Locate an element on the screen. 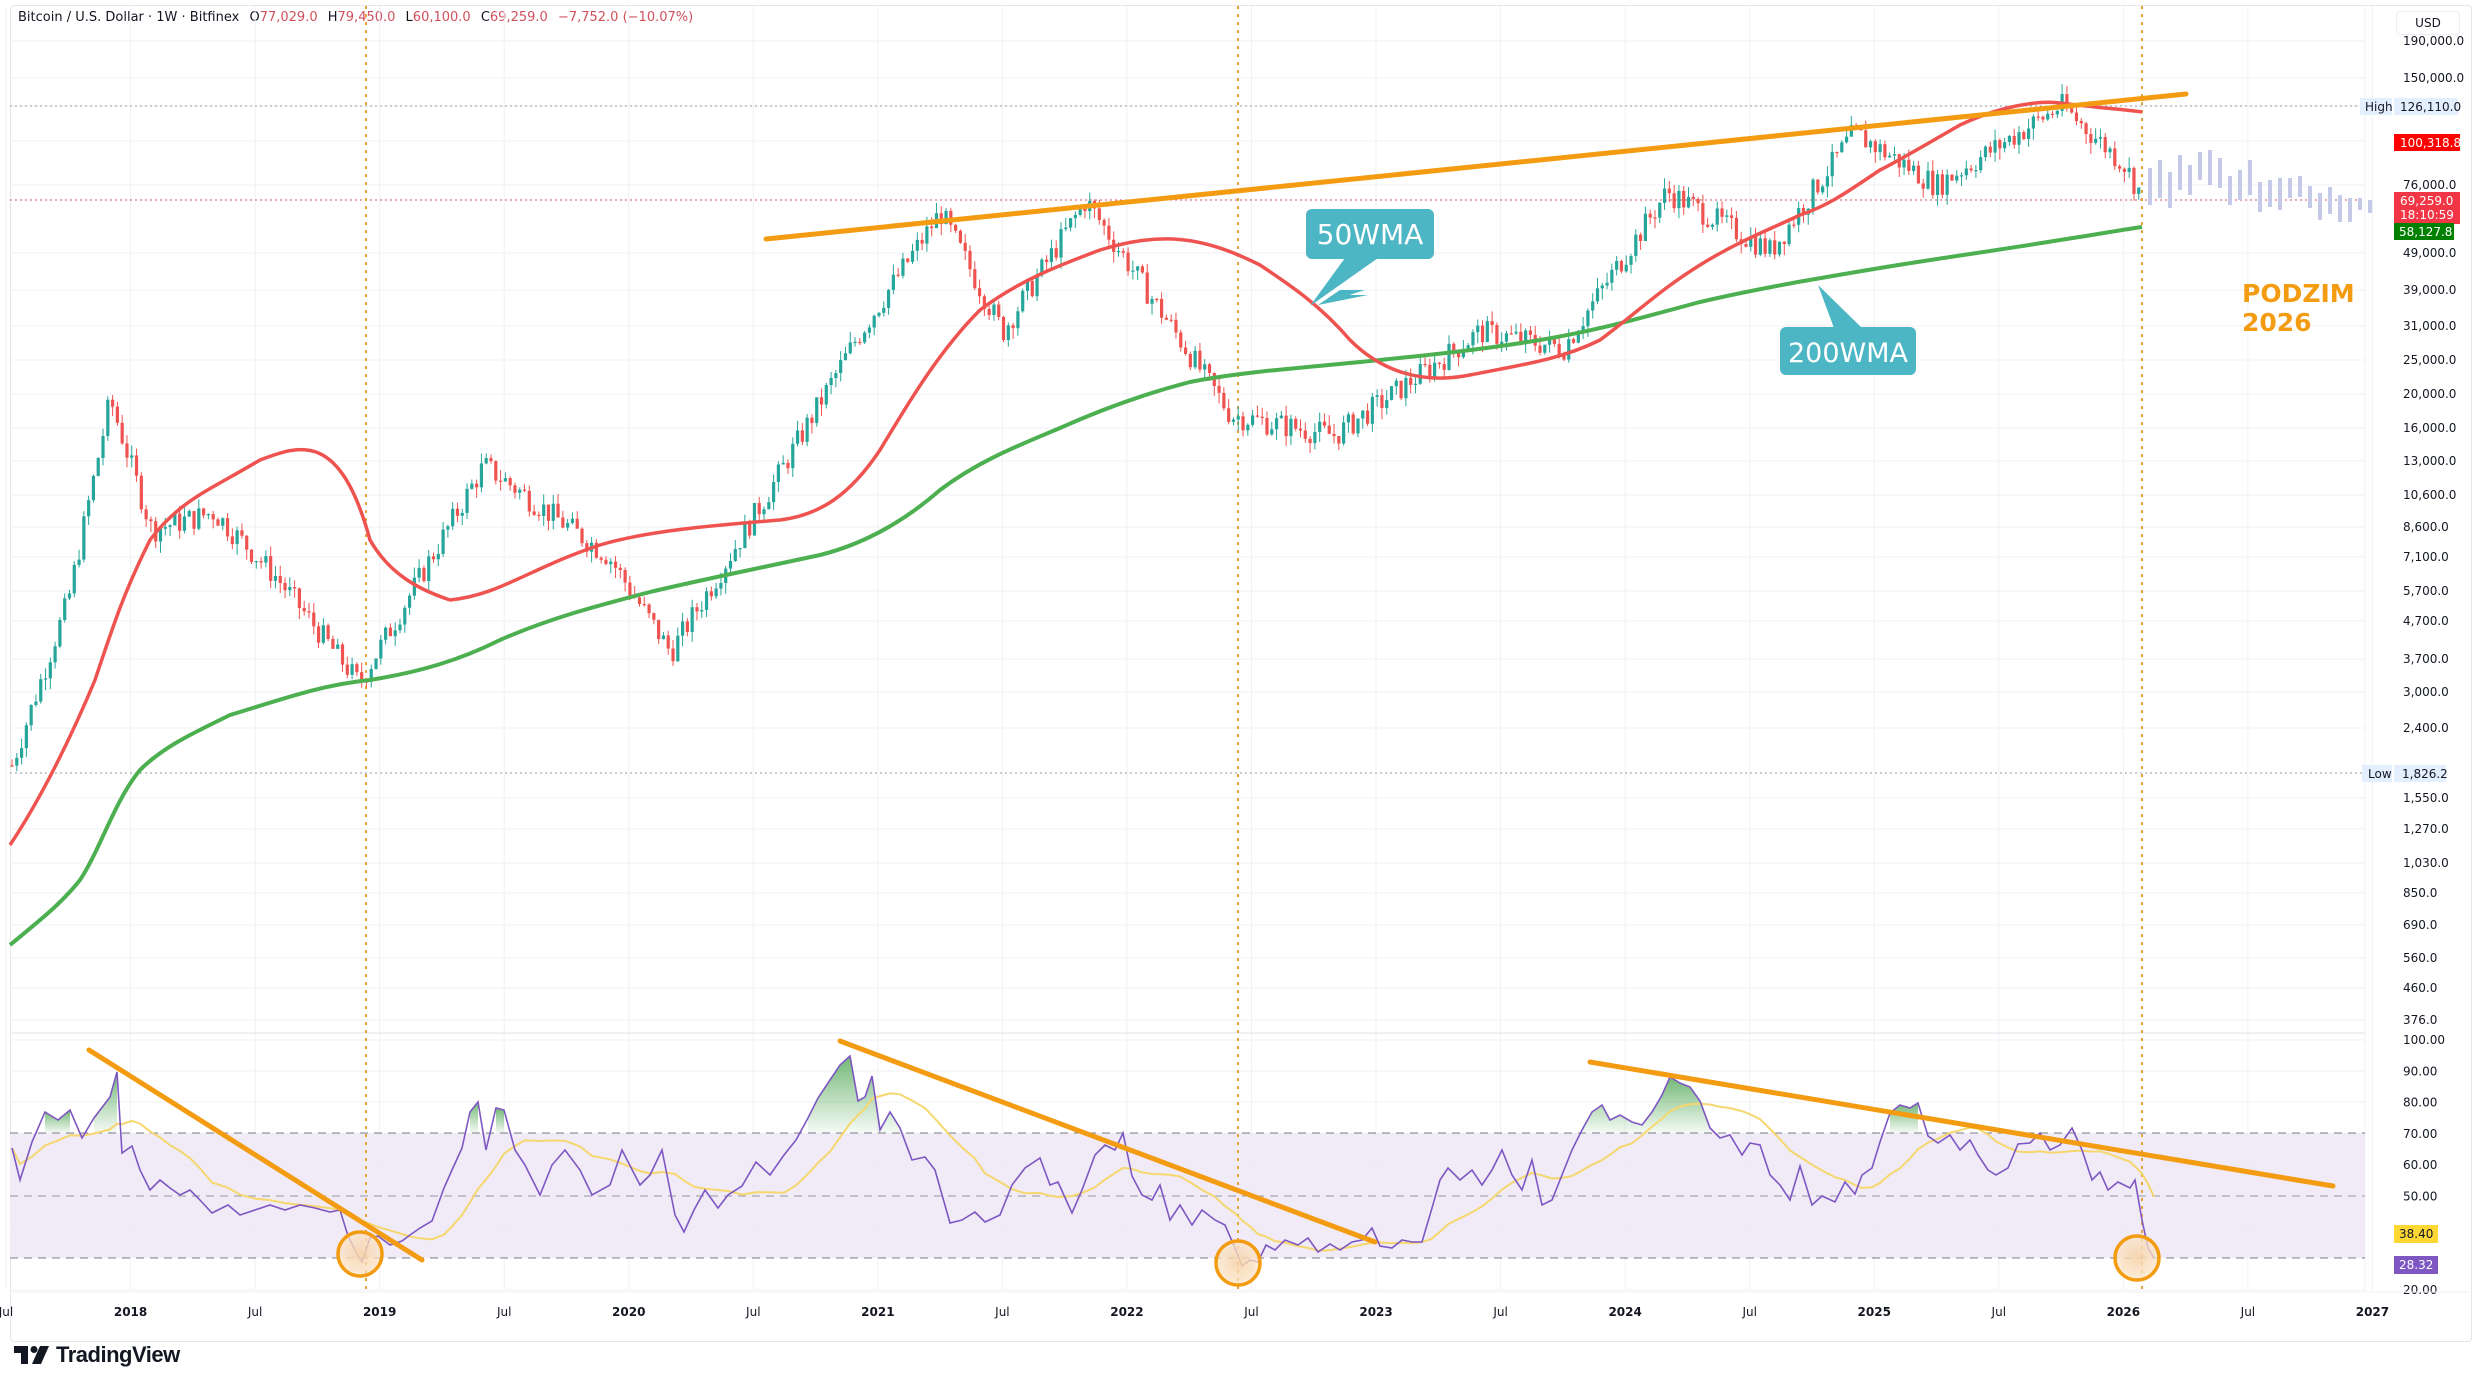 This screenshot has width=2475, height=1381. rsi-trendlines is located at coordinates (1211, 1150).